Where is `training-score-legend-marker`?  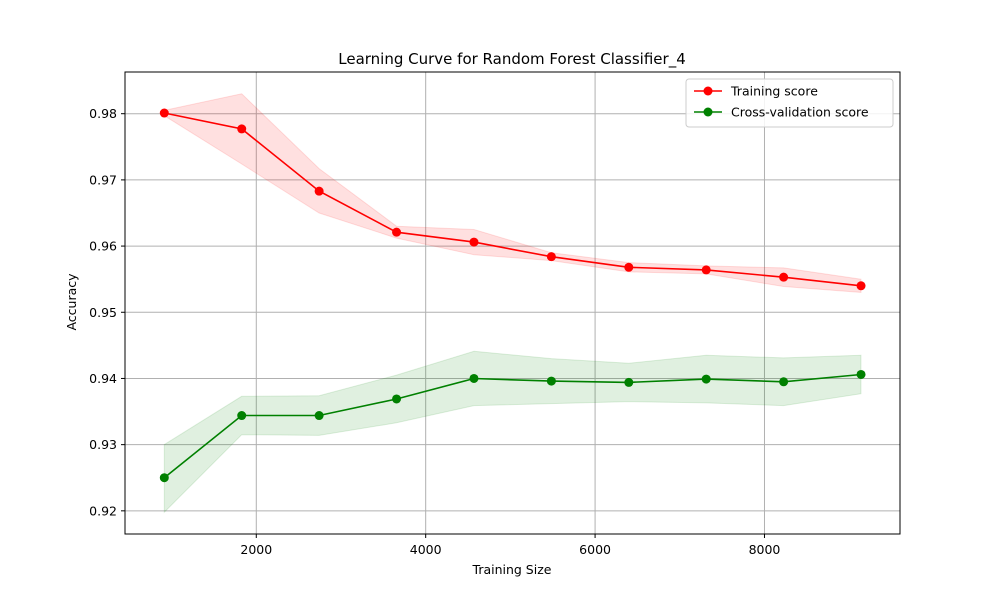 training-score-legend-marker is located at coordinates (708, 91).